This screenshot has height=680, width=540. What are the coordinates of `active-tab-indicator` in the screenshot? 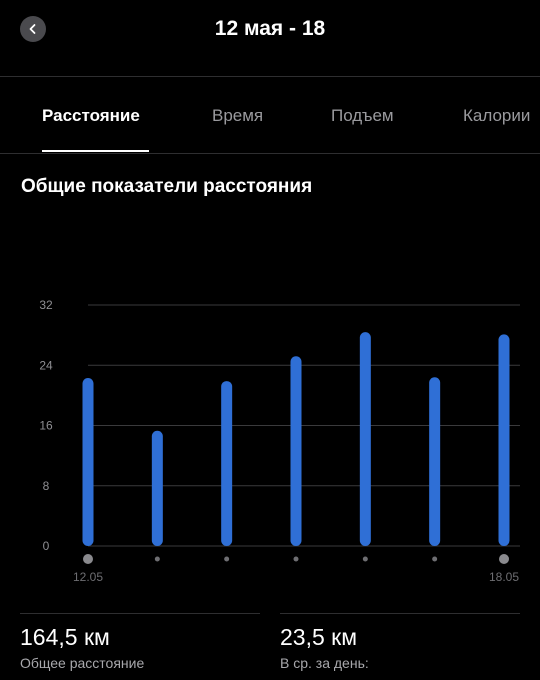 It's located at (95, 151).